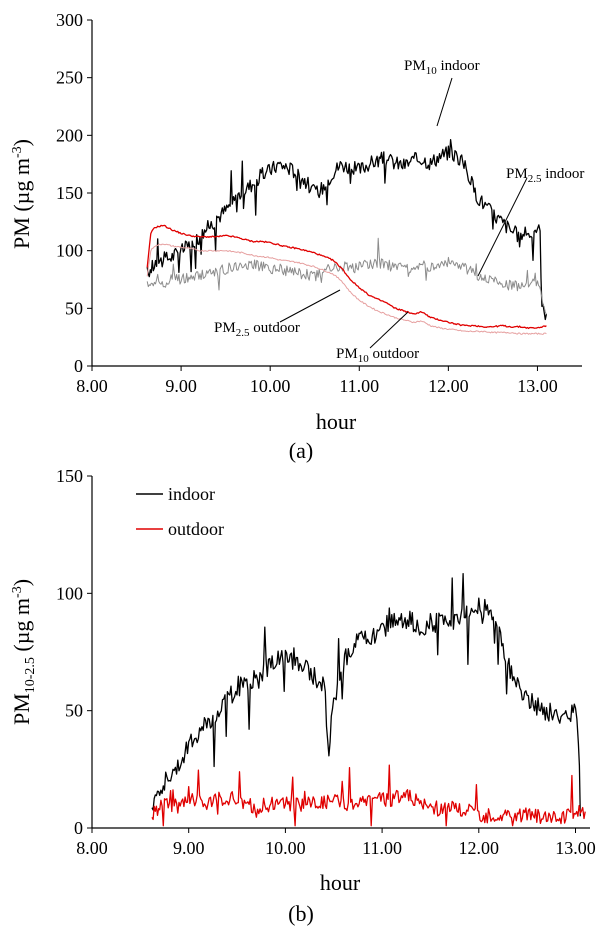 Image resolution: width=601 pixels, height=932 pixels. I want to click on panel-b-x-axis-label: hour, so click(340, 882).